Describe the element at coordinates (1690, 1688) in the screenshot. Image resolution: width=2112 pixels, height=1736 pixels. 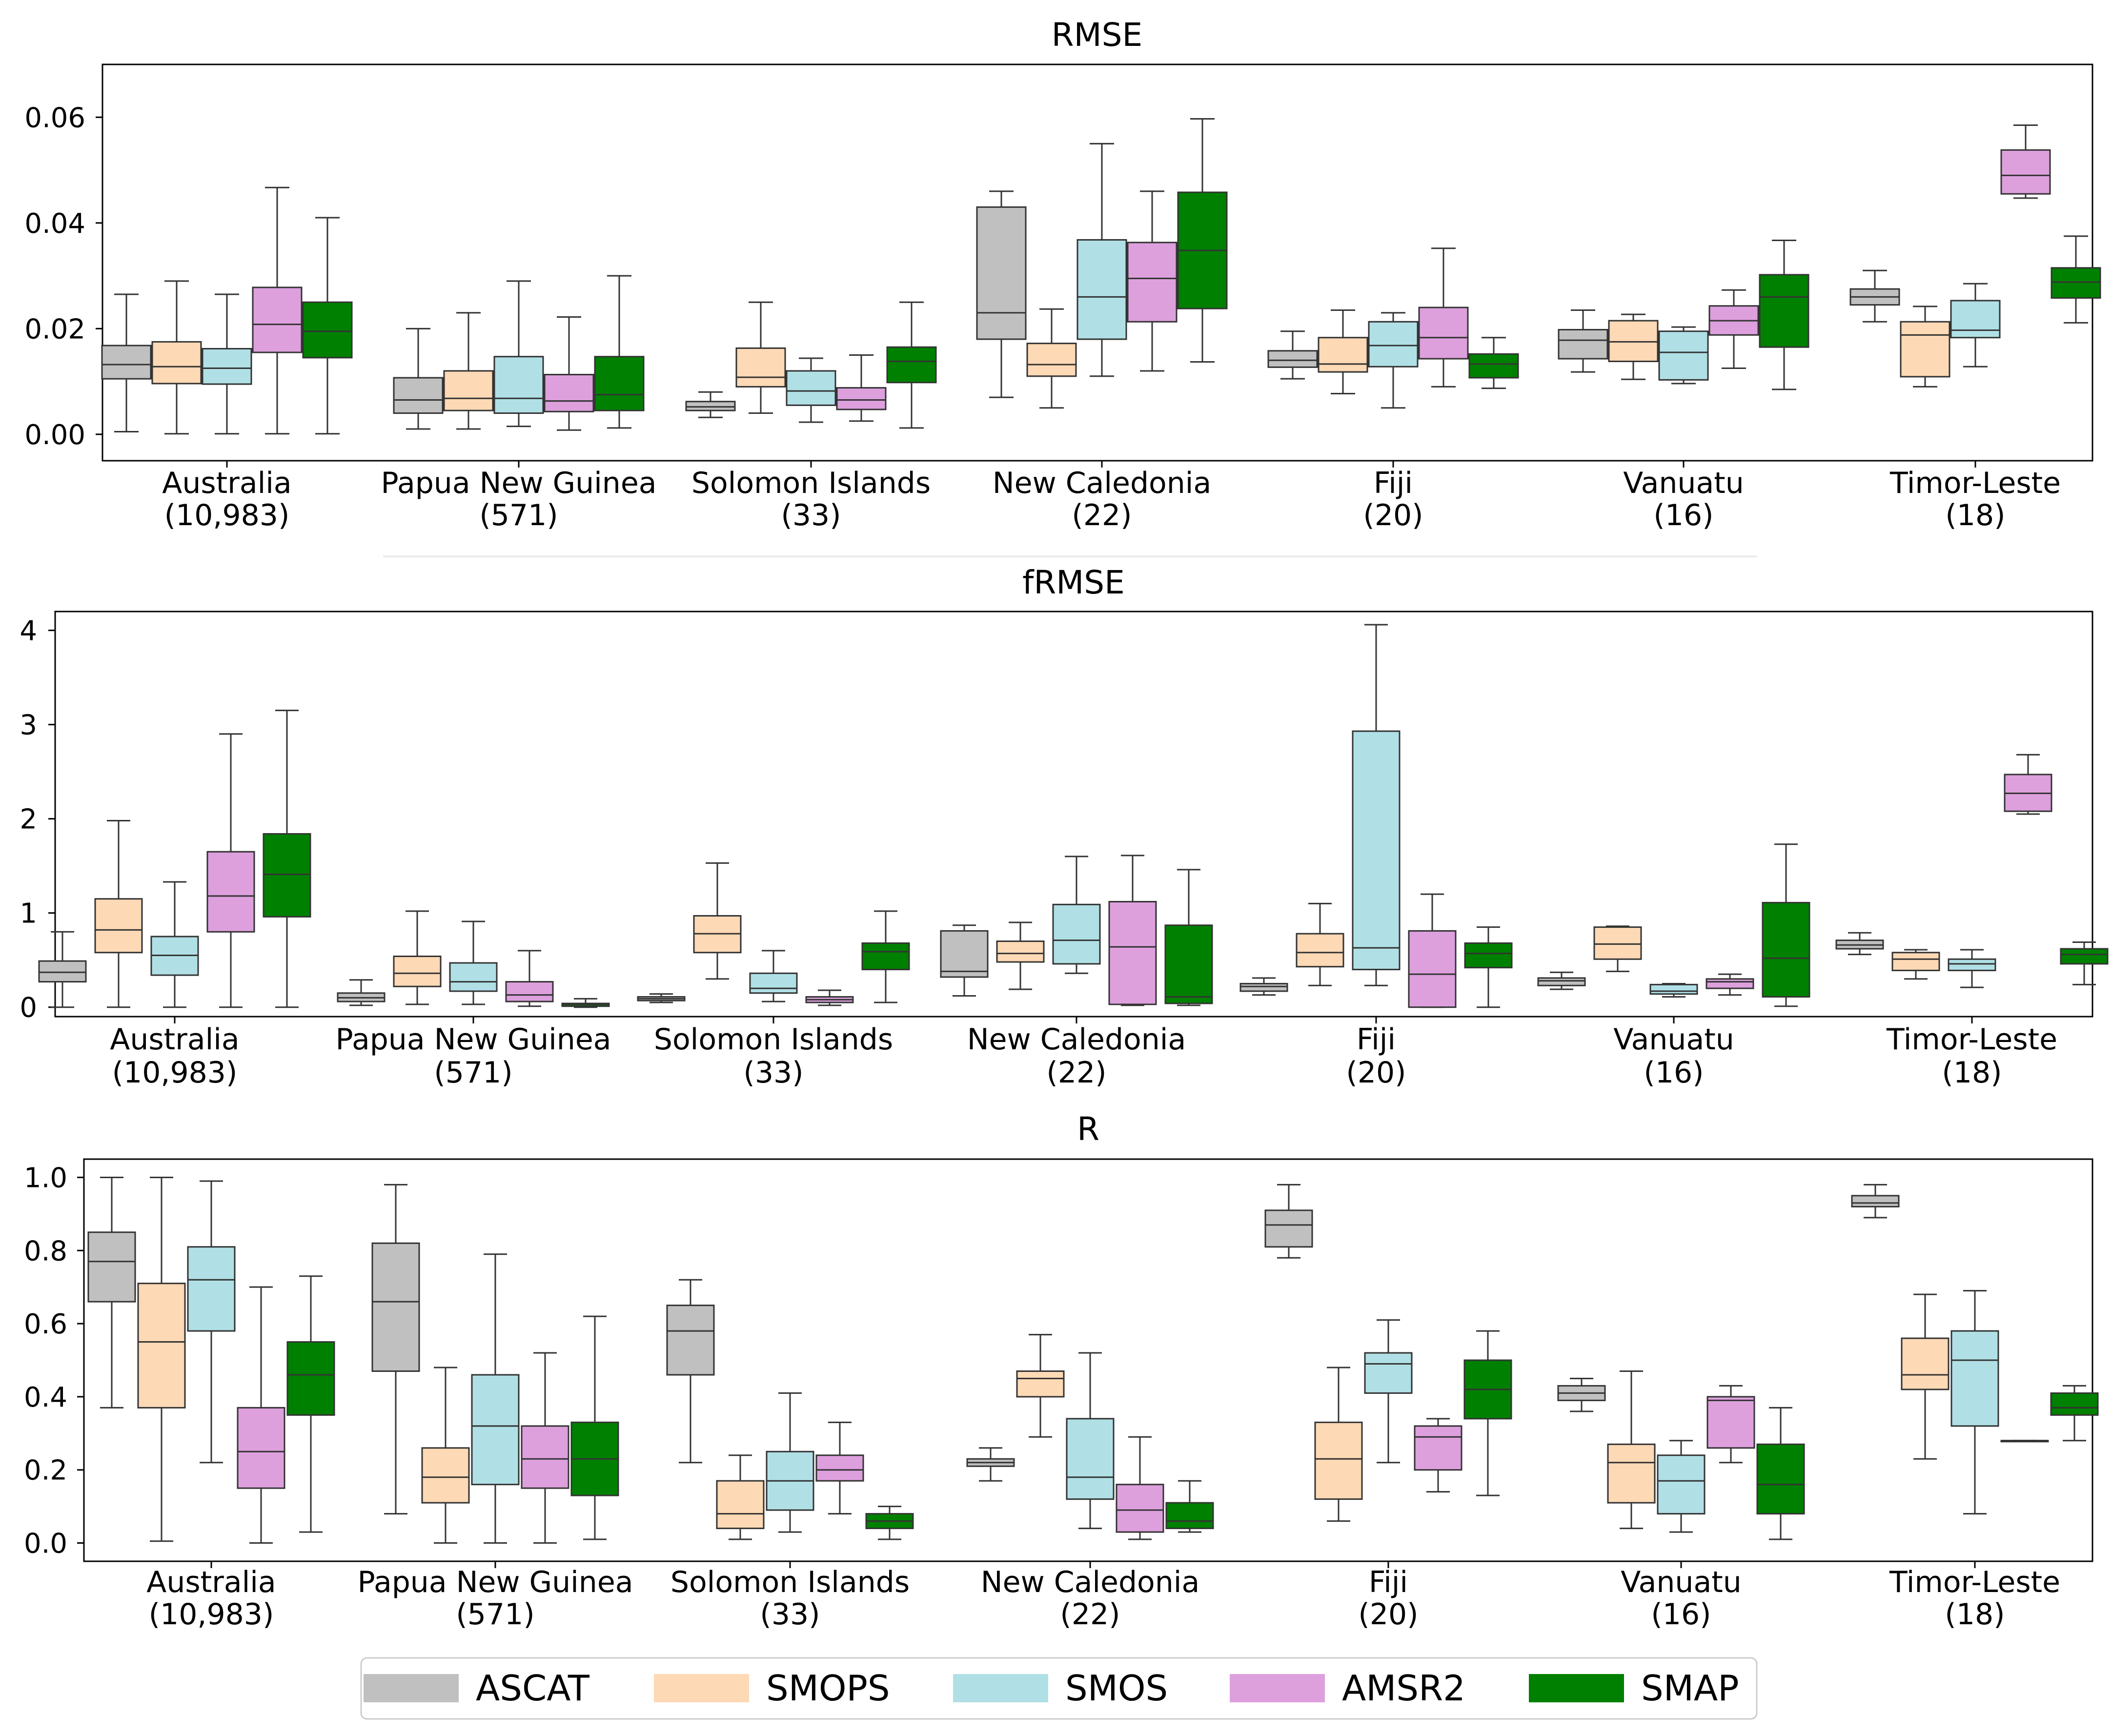
I see `legend-label: SMAP` at that location.